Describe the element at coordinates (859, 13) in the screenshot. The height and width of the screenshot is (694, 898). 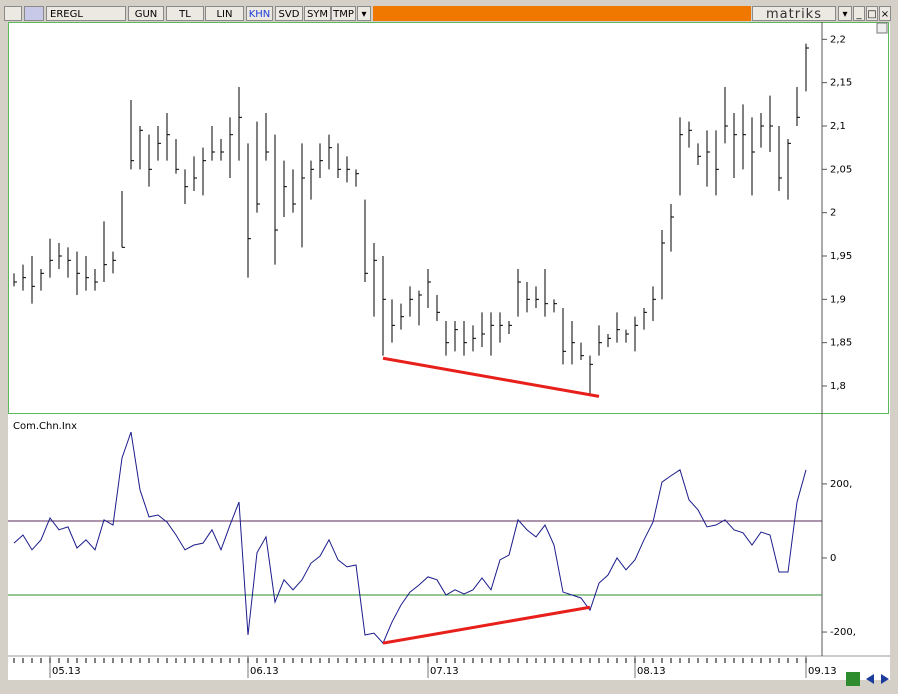
I see `minimize-button: _` at that location.